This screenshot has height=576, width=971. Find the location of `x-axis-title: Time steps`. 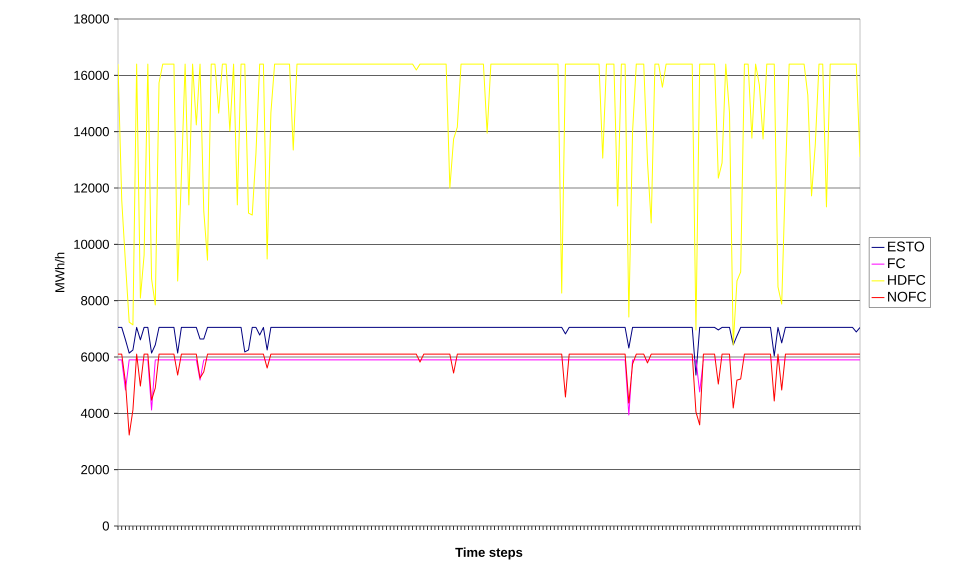

x-axis-title: Time steps is located at coordinates (488, 553).